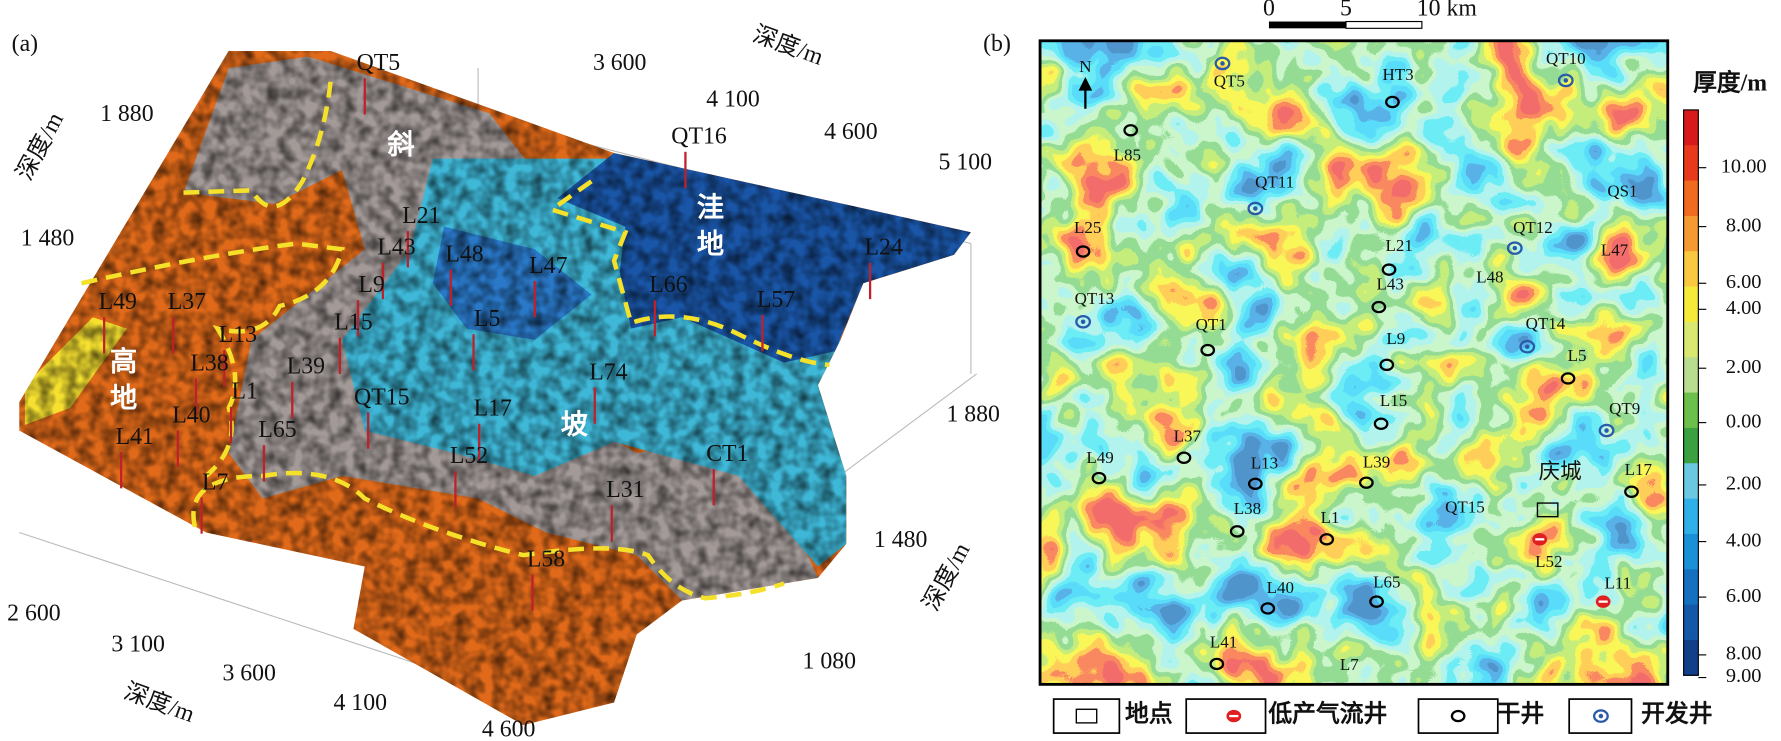 The width and height of the screenshot is (1781, 741). I want to click on well-label: L9, so click(1395, 338).